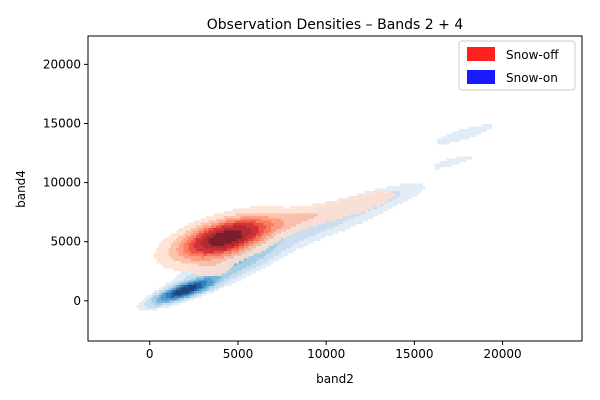 This screenshot has height=400, width=600. Describe the element at coordinates (21, 189) in the screenshot. I see `y-axis-label: band4` at that location.